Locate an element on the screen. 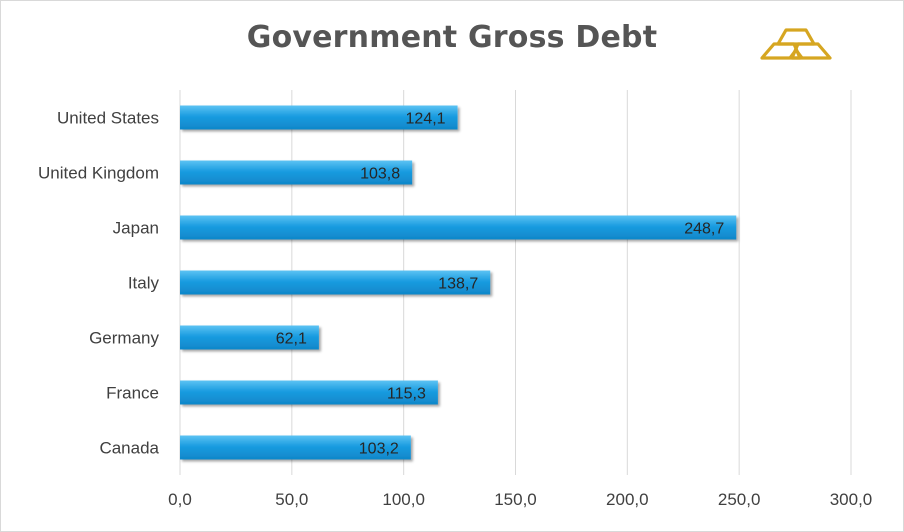 This screenshot has width=904, height=532. data-label: 103,8 is located at coordinates (380, 174).